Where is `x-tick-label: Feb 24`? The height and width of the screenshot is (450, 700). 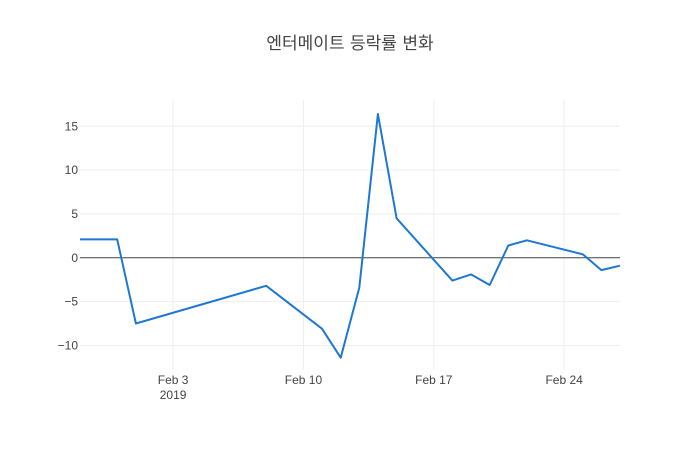
x-tick-label: Feb 24 is located at coordinates (564, 380).